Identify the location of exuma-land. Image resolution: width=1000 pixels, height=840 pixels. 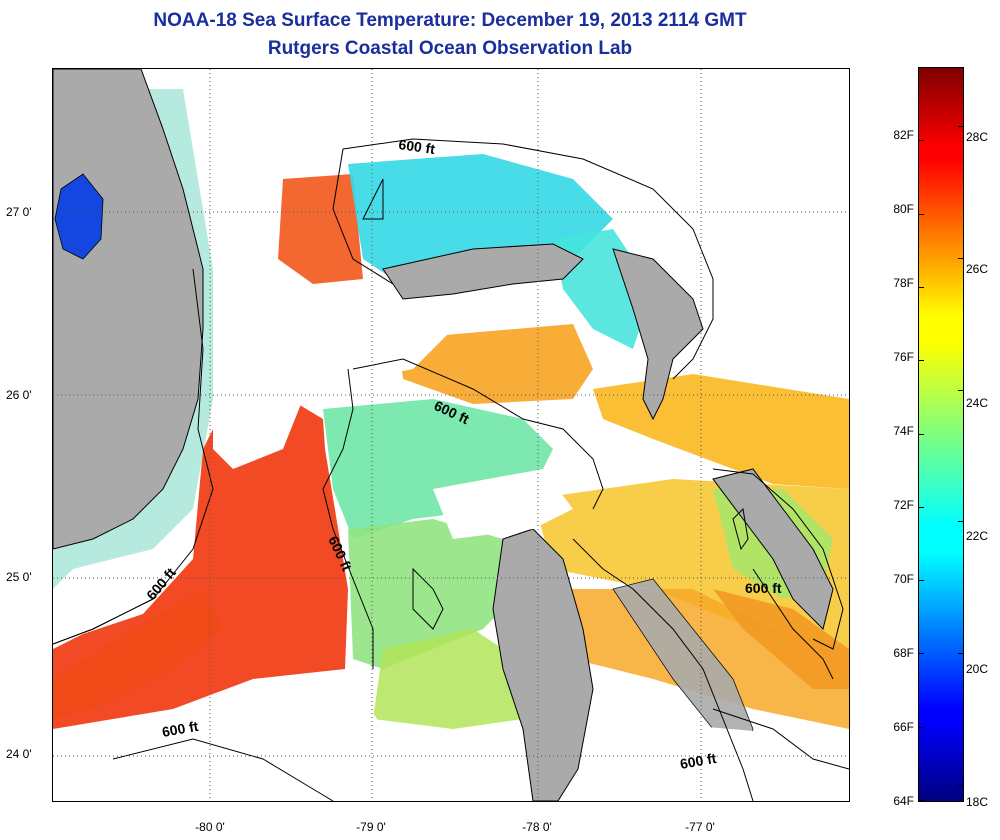
(683, 674).